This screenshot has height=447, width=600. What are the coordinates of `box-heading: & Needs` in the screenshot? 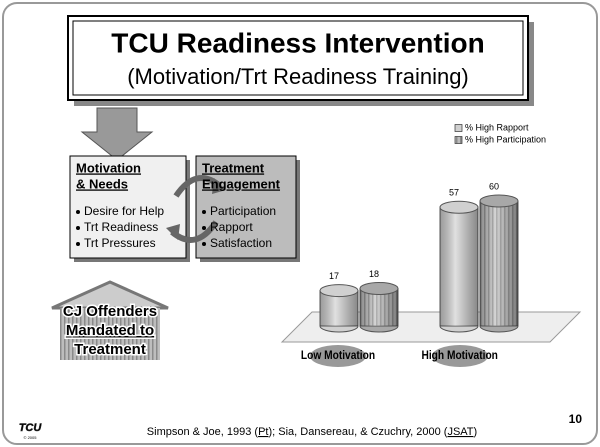 It's located at (102, 183).